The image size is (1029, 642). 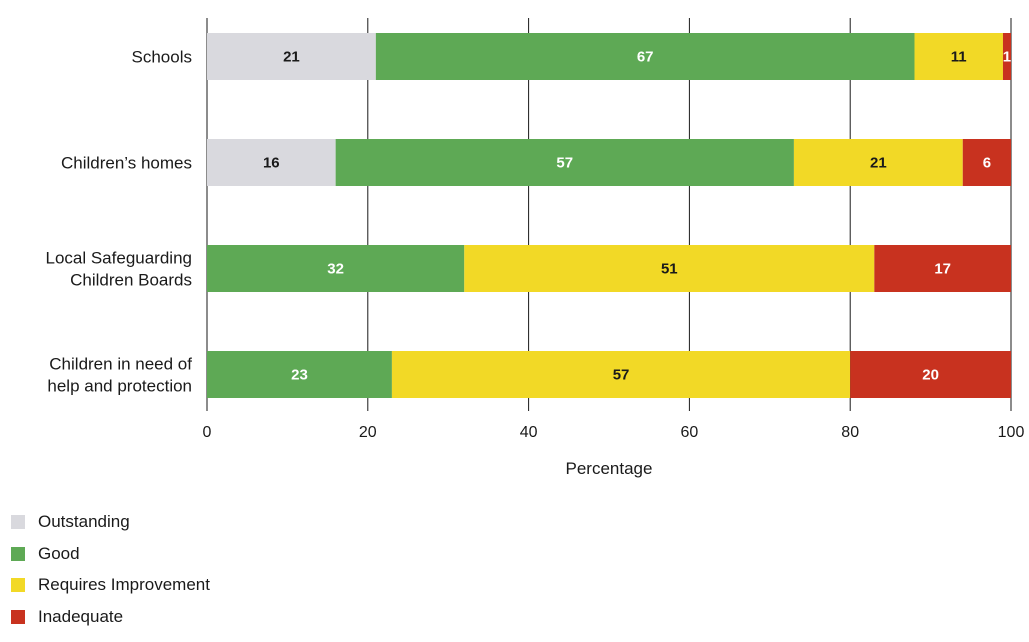 I want to click on data-label: 23, so click(x=299, y=375).